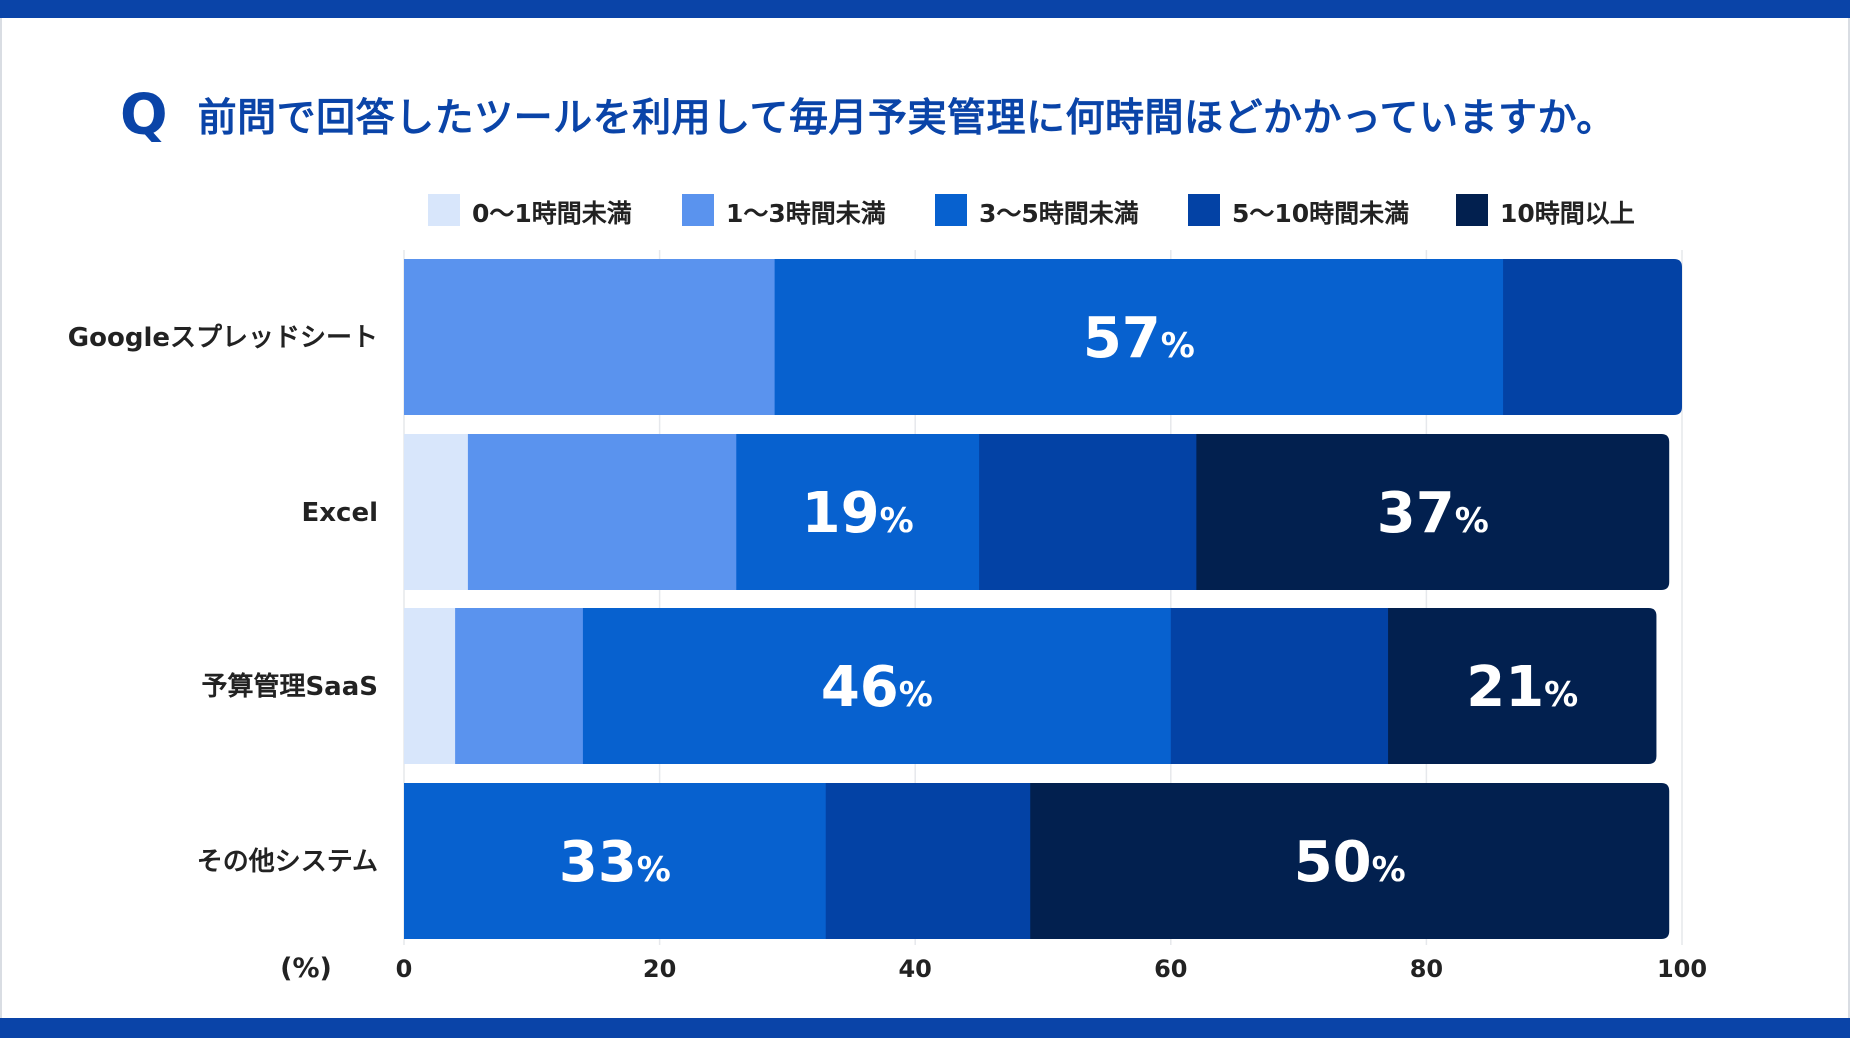 The height and width of the screenshot is (1038, 1850). Describe the element at coordinates (1059, 213) in the screenshot. I see `legend-label: 3〜5時間未満` at that location.